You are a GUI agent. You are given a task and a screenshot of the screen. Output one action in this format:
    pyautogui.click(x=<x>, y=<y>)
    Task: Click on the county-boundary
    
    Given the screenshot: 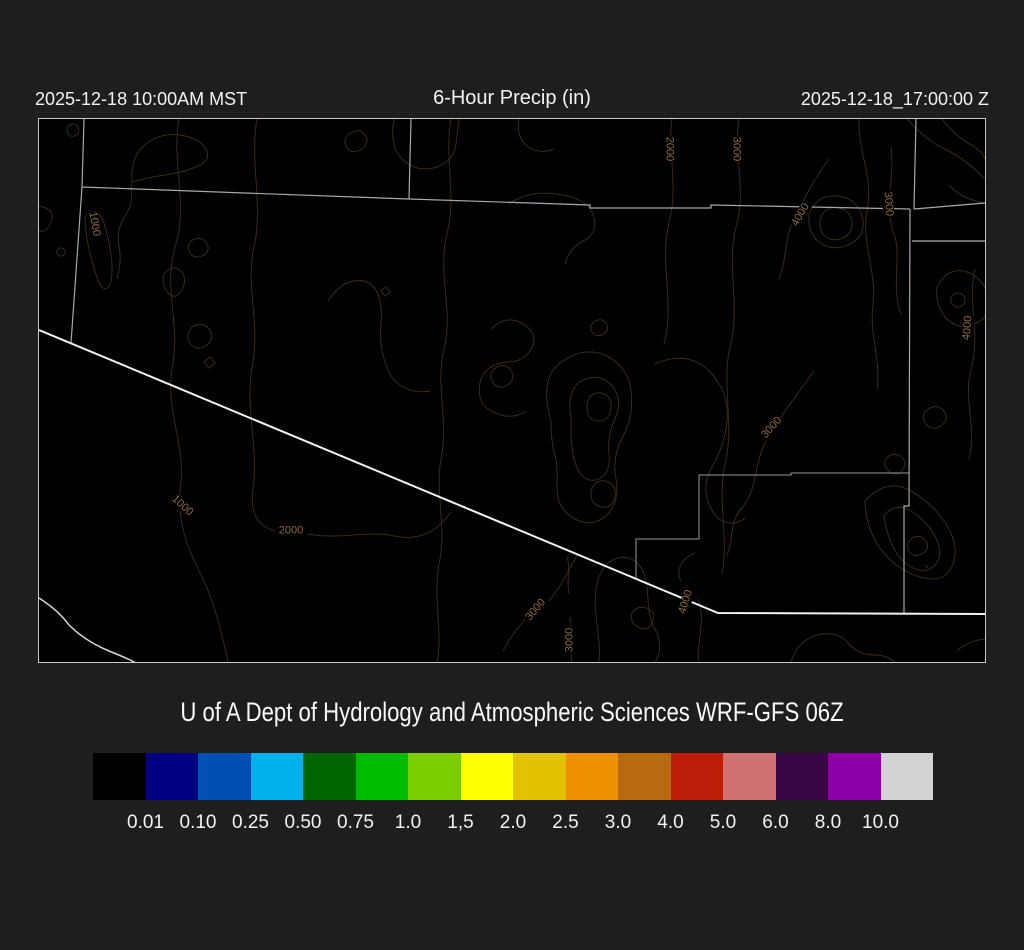 What is the action you would take?
    pyautogui.click(x=772, y=525)
    